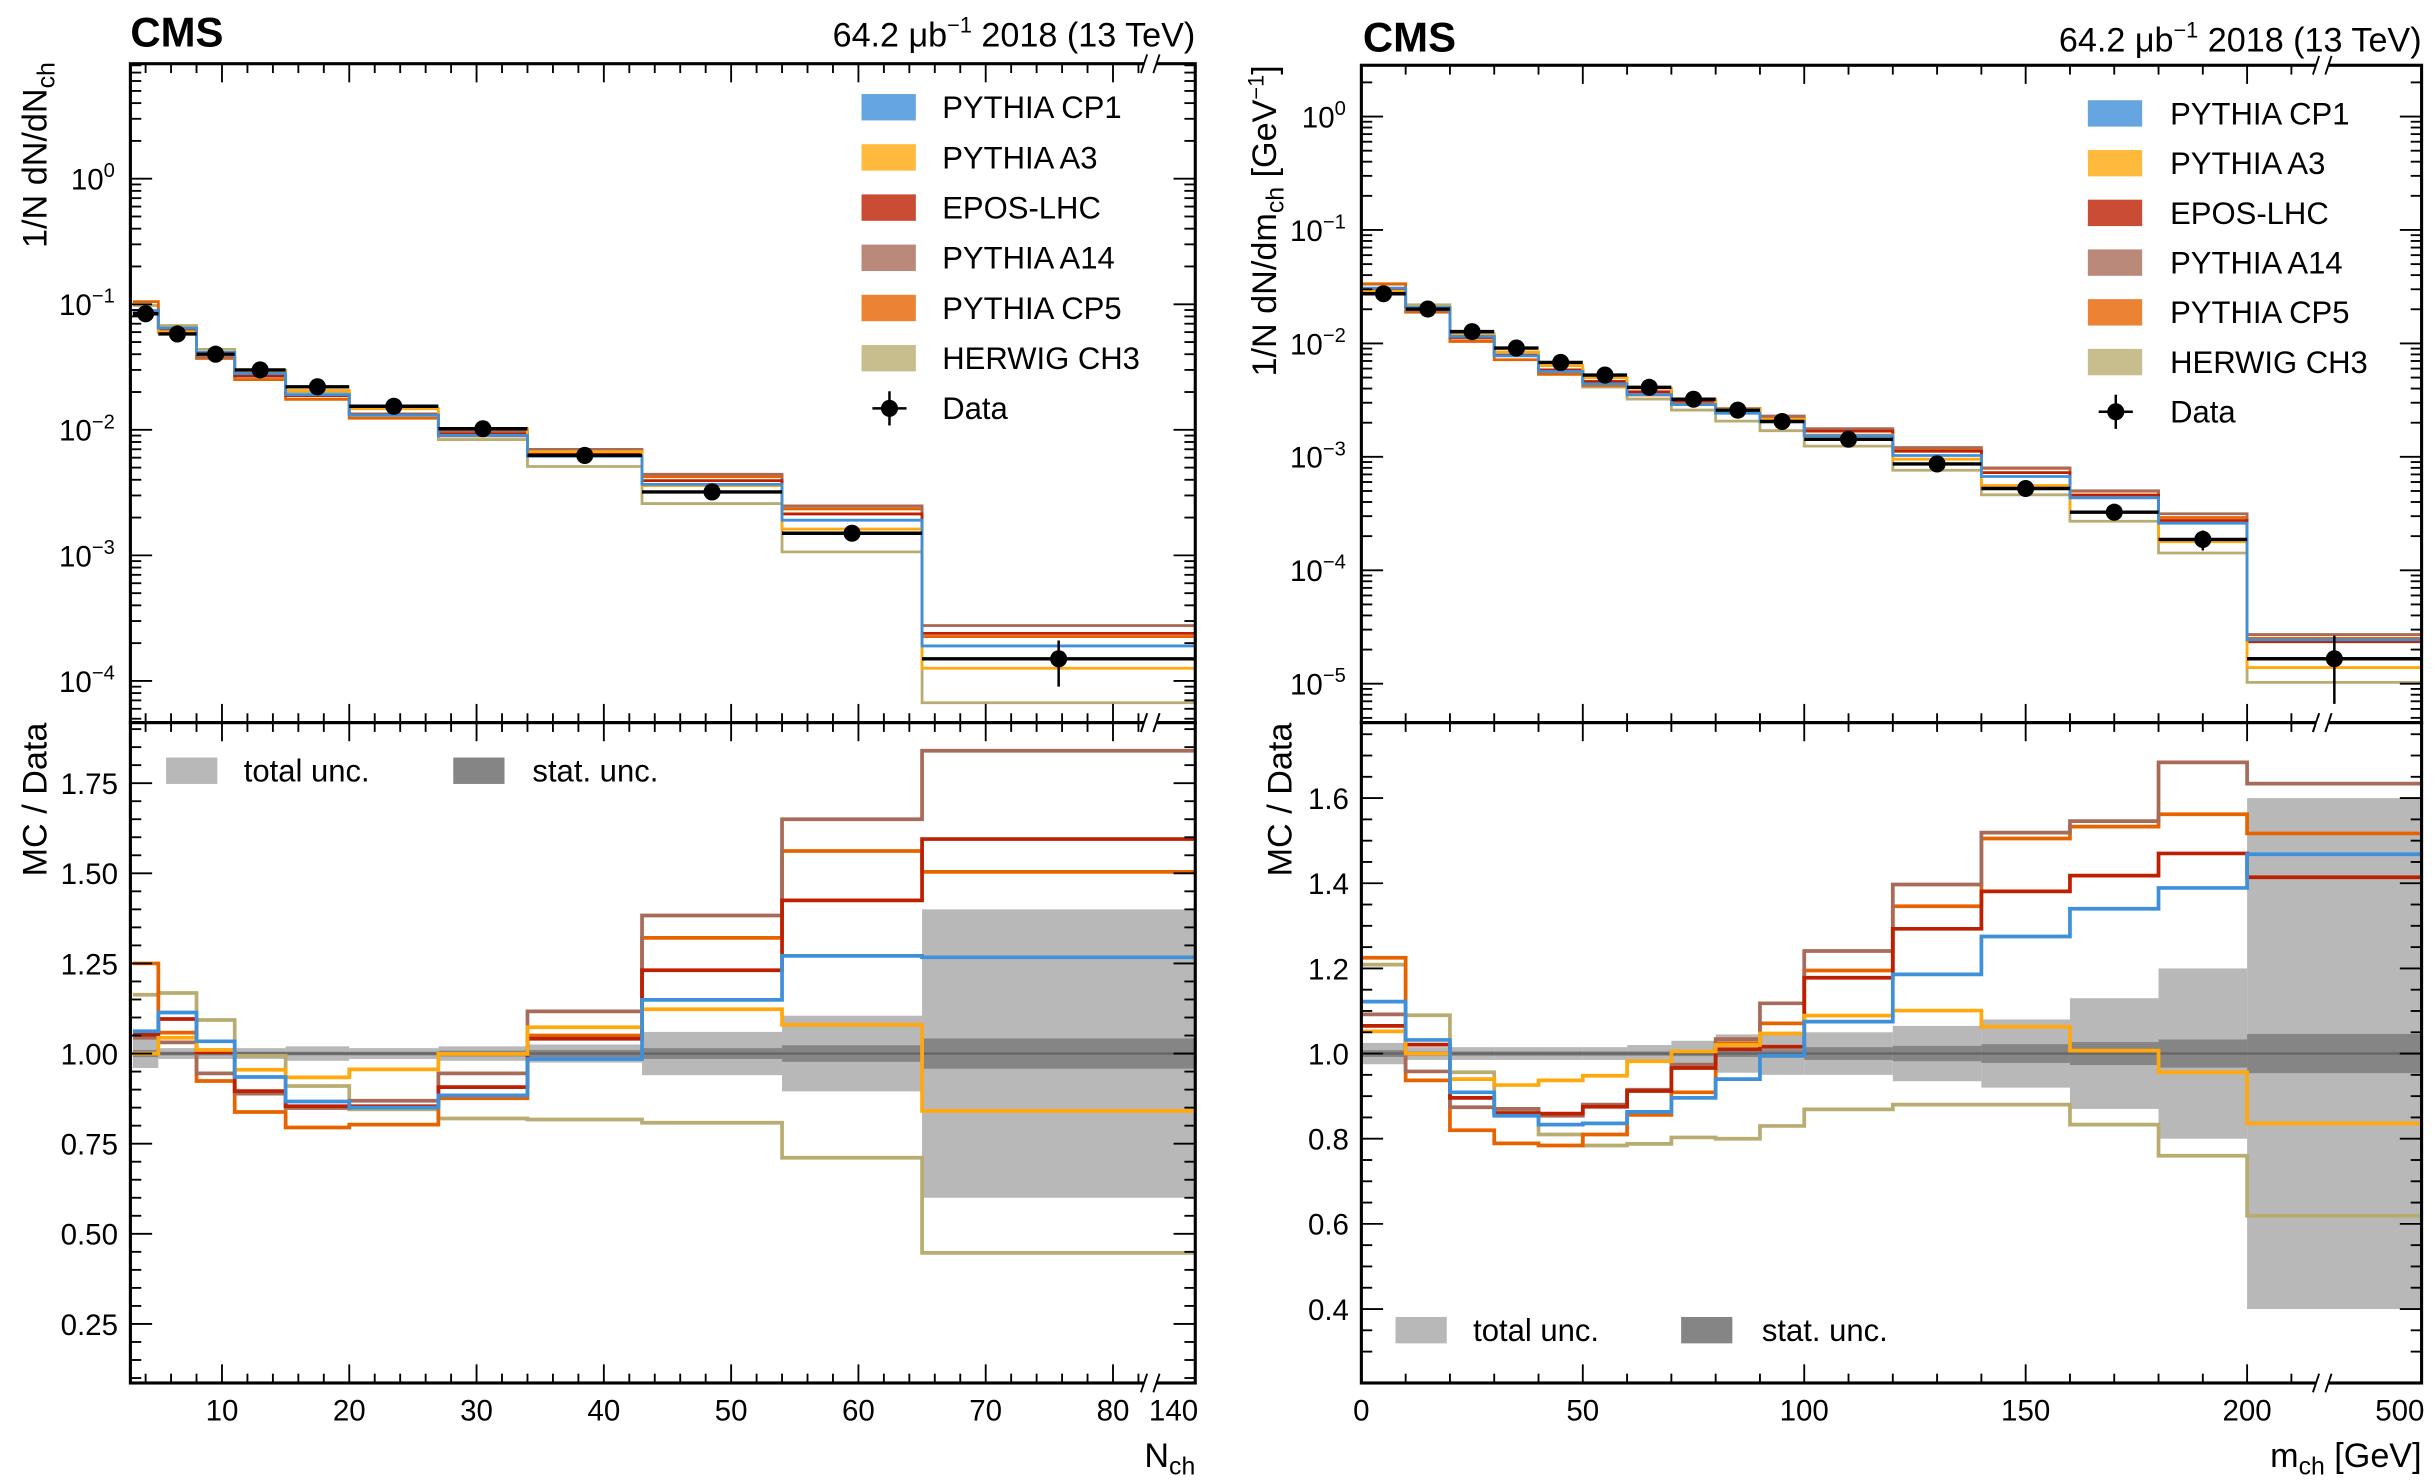 The width and height of the screenshot is (2434, 1484). What do you see at coordinates (2269, 362) in the screenshot?
I see `legend-label: HERWIG CH3` at bounding box center [2269, 362].